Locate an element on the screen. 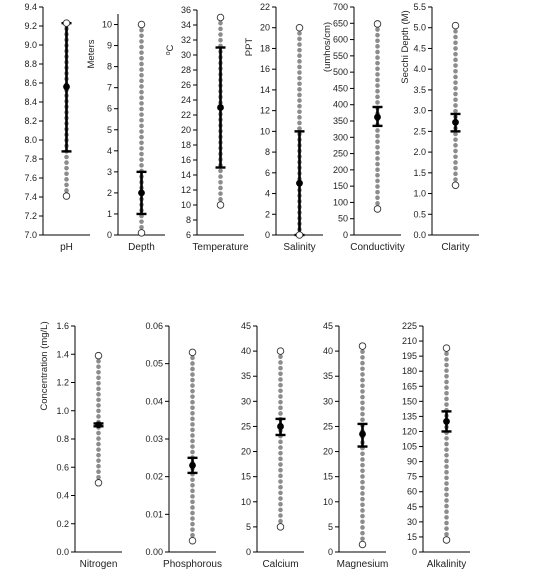  magnesium-panel: 0 5 10 15 20 25 30 35 40 45 Magnesium is located at coordinates (355, 445).